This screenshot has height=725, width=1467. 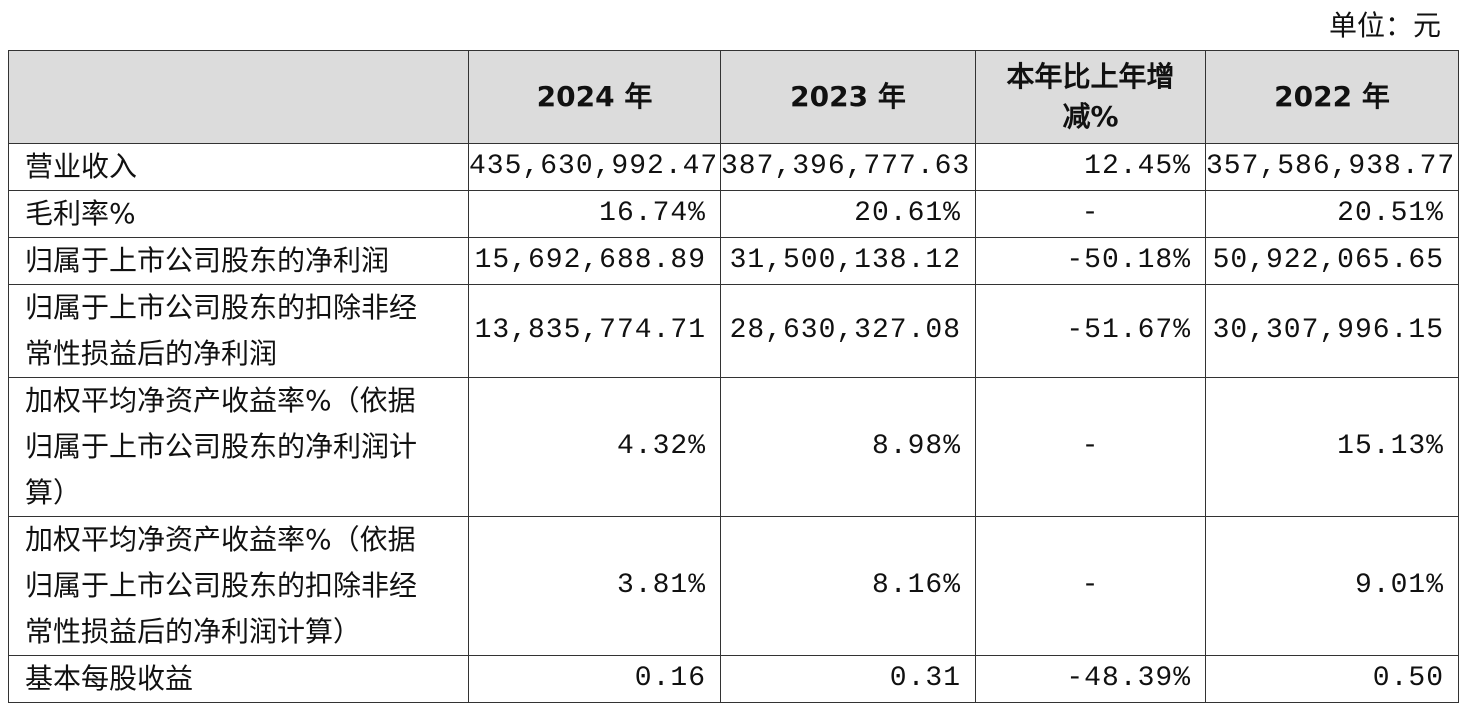 What do you see at coordinates (848, 586) in the screenshot?
I see `value-cell: 8.16%` at bounding box center [848, 586].